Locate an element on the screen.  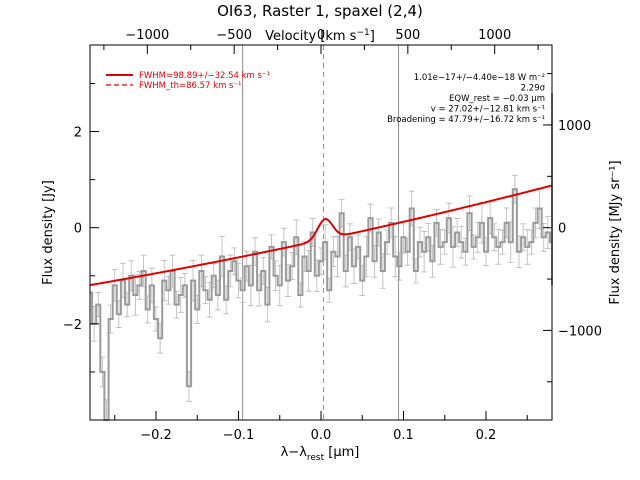
top-tick-label: −1000 is located at coordinates (147, 35).